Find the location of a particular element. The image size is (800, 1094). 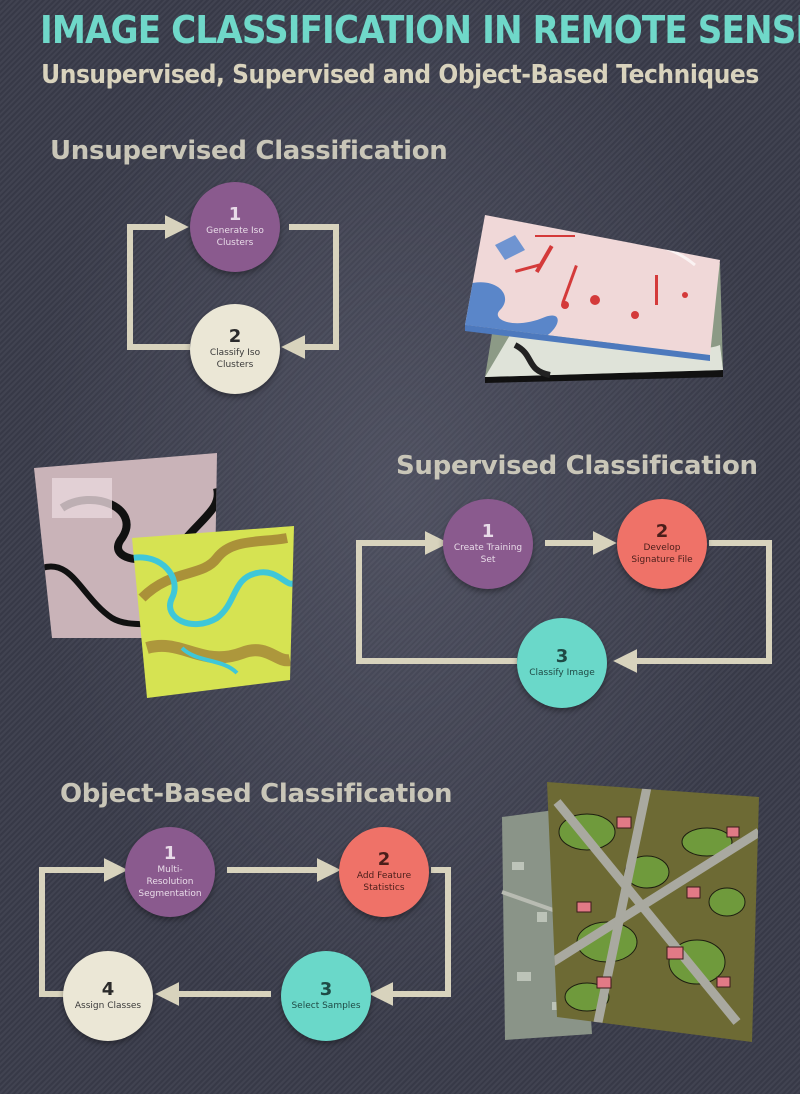

unsup-step-1: 1 Generate Iso Clusters is located at coordinates (235, 227).